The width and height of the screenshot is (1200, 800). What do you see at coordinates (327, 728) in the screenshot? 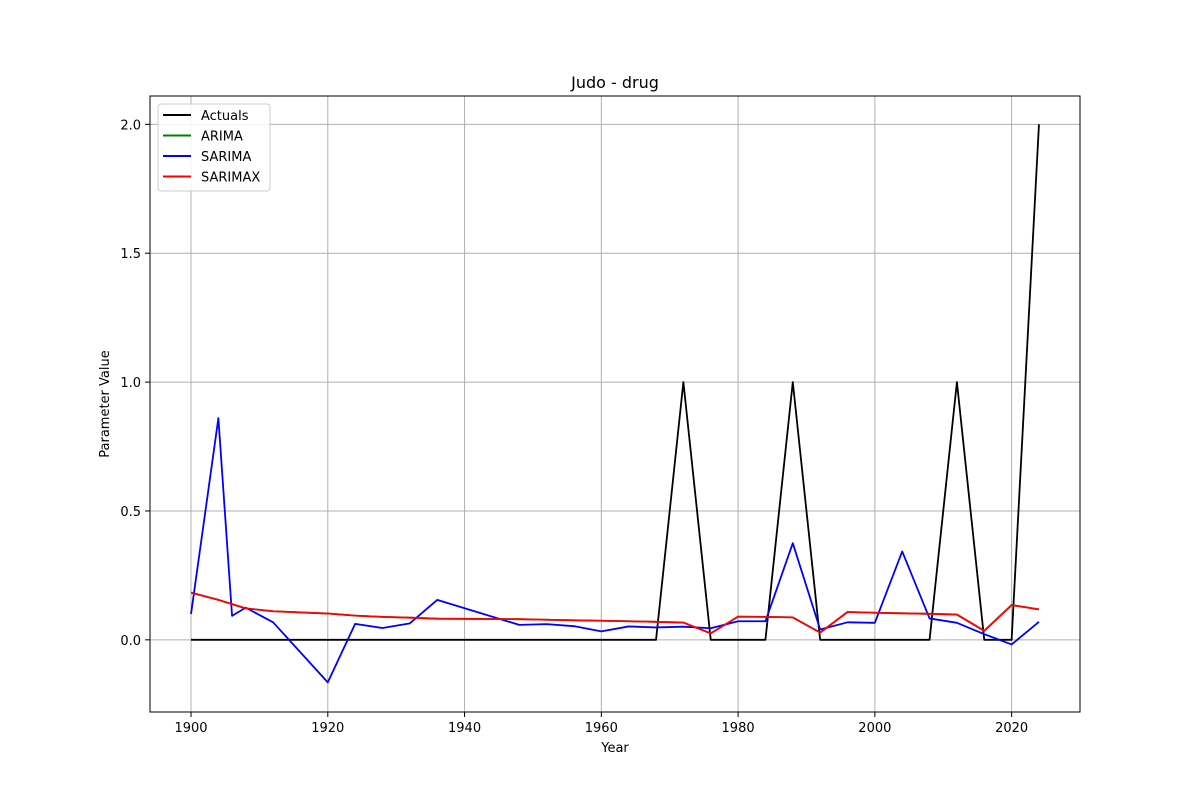
I see `x-tick-label: 1920` at bounding box center [327, 728].